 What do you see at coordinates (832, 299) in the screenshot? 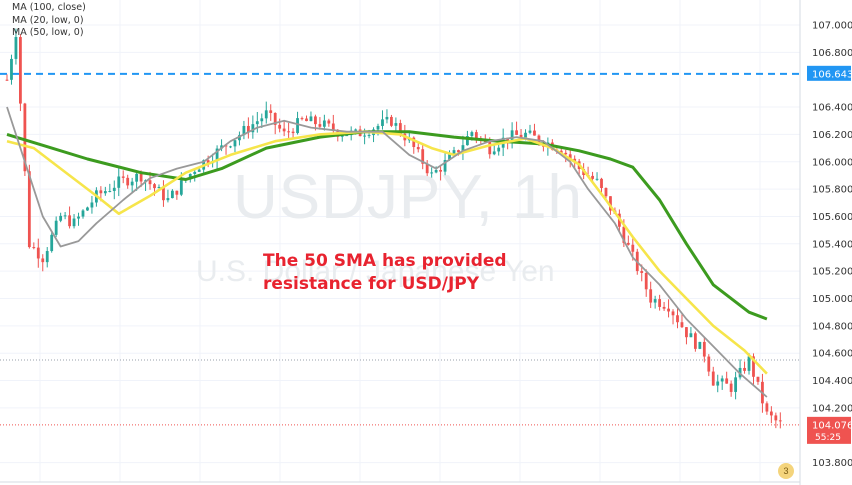
I see `price-tick-label-9: 105.000` at bounding box center [832, 299].